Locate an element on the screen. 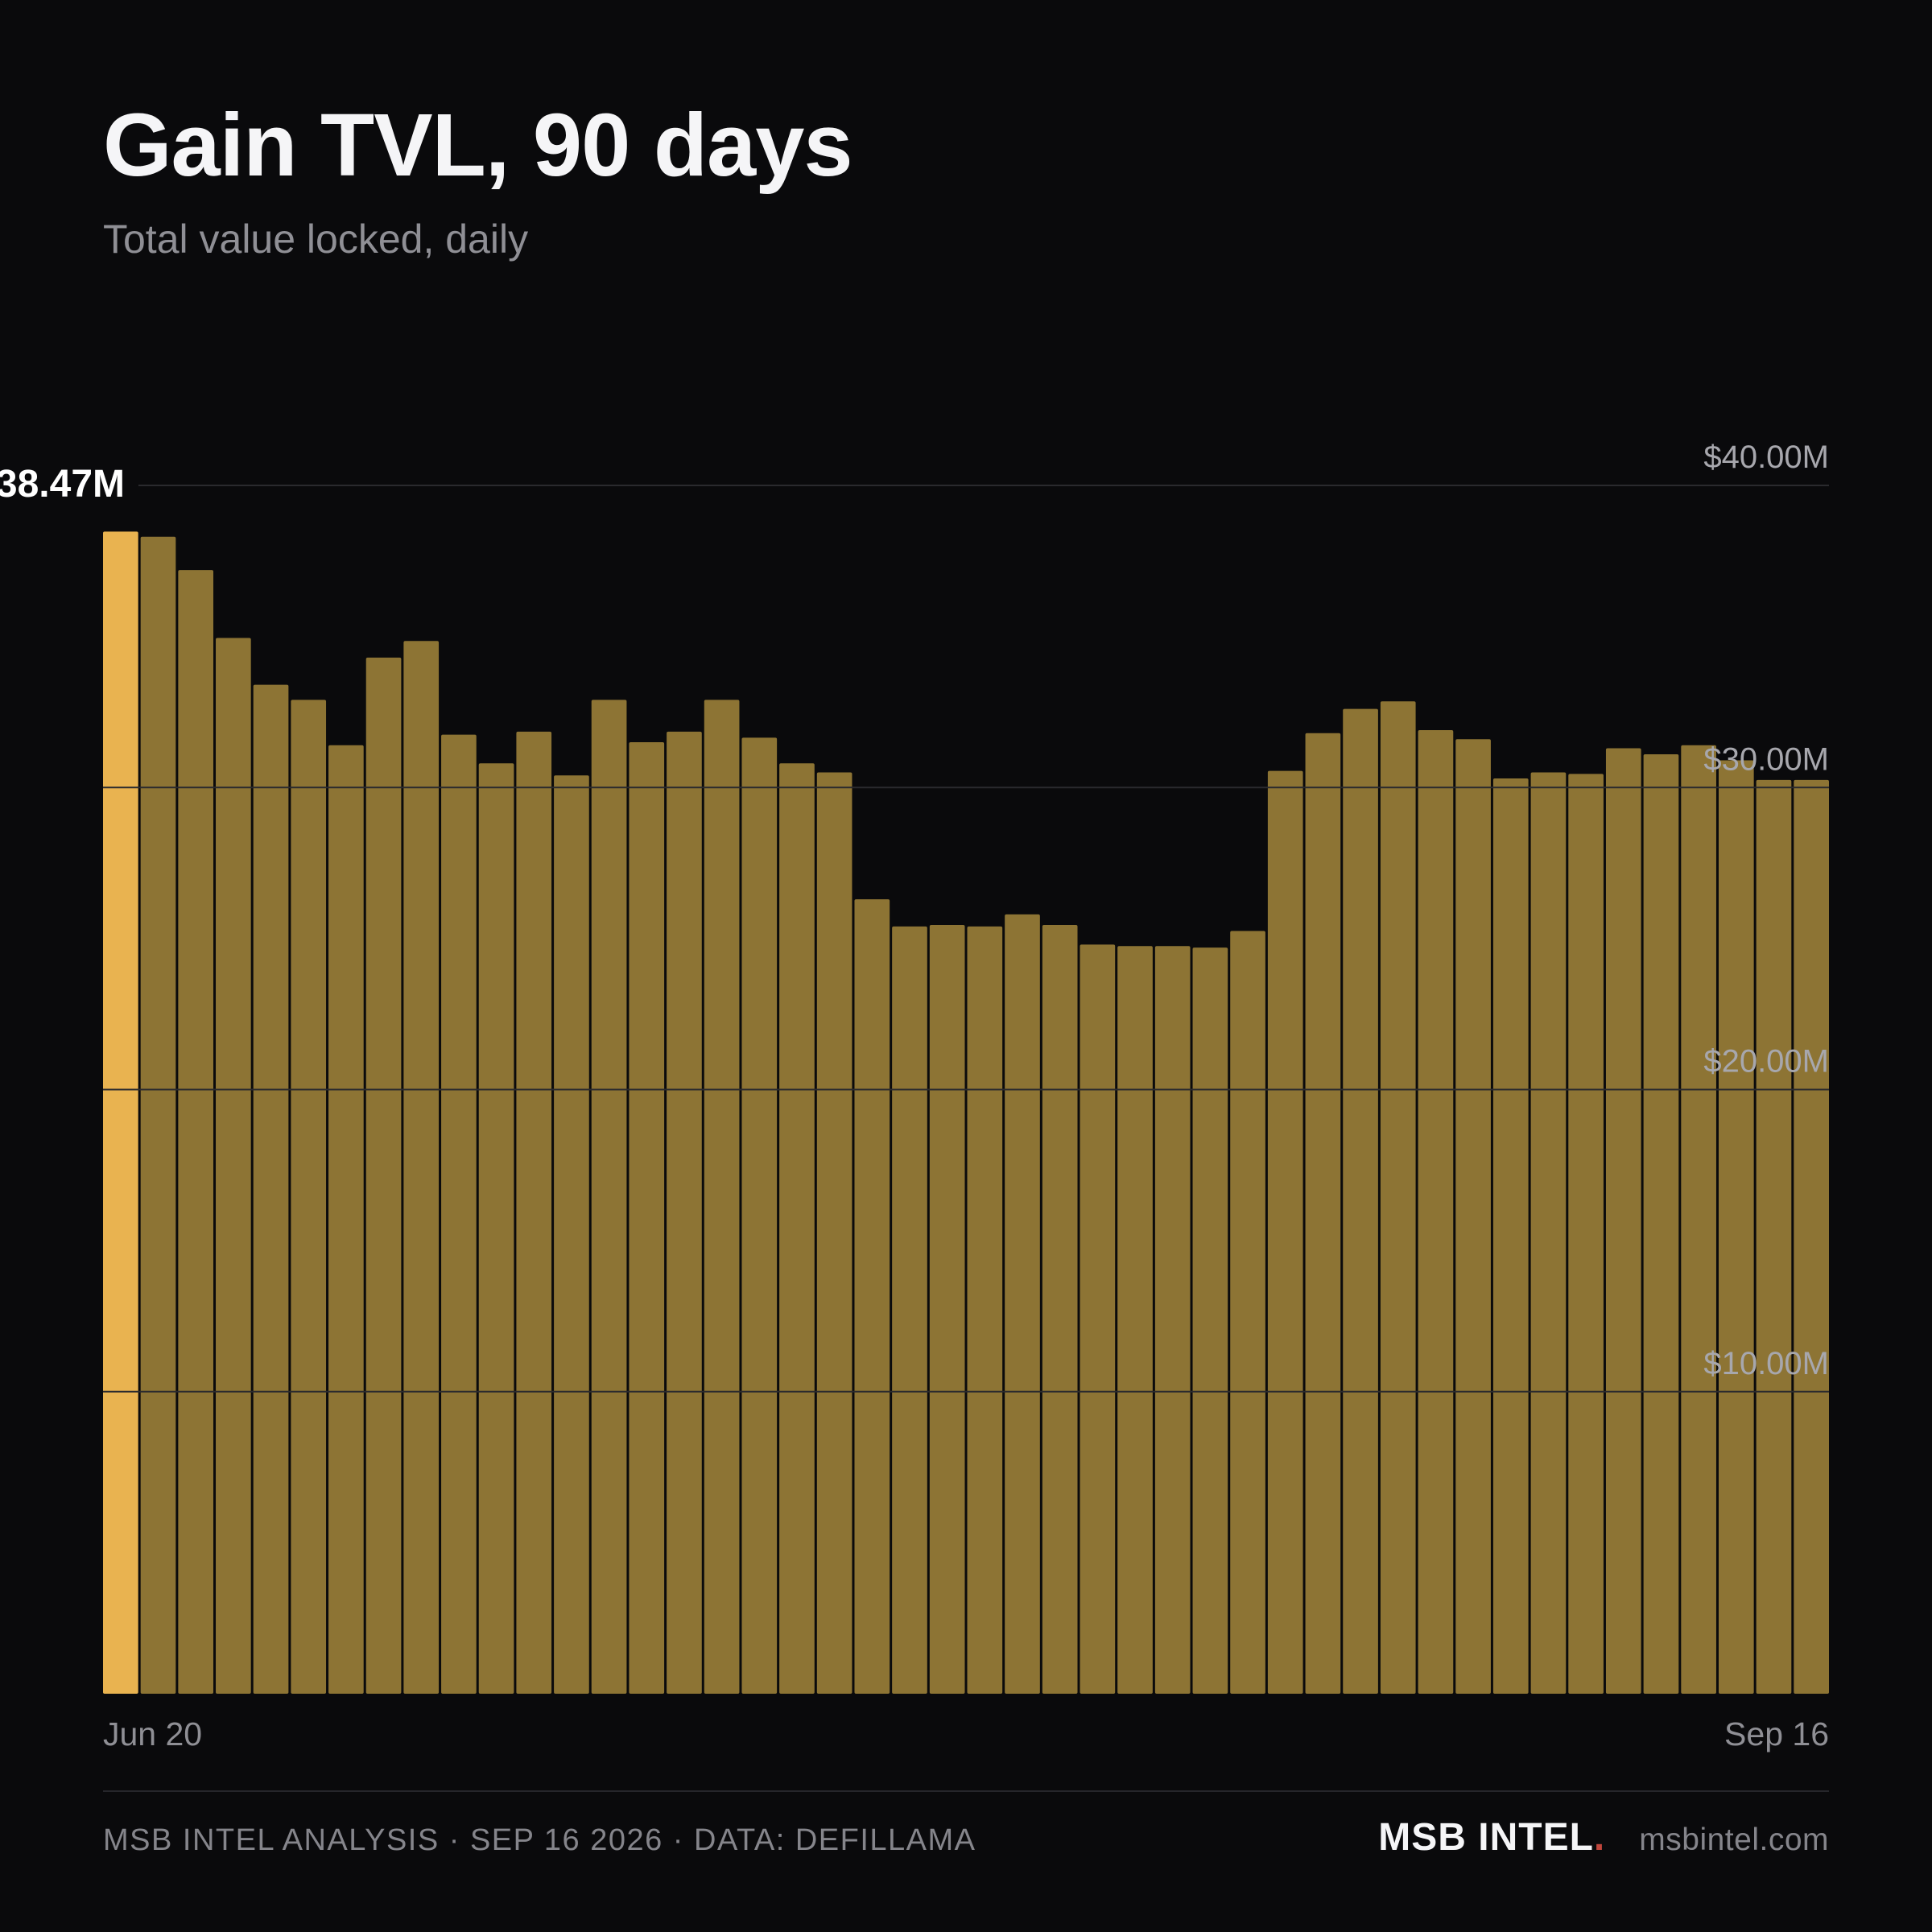 Image resolution: width=1932 pixels, height=1932 pixels. x-tick-label-end: Sep 16 is located at coordinates (1776, 1733).